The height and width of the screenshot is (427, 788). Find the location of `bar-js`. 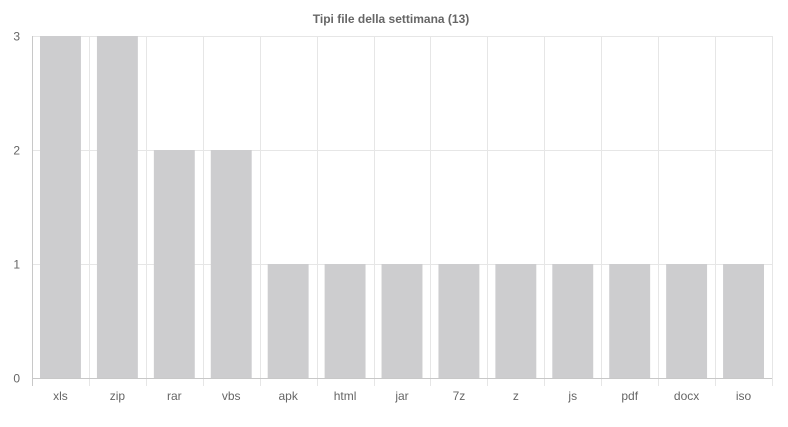

bar-js is located at coordinates (573, 321).